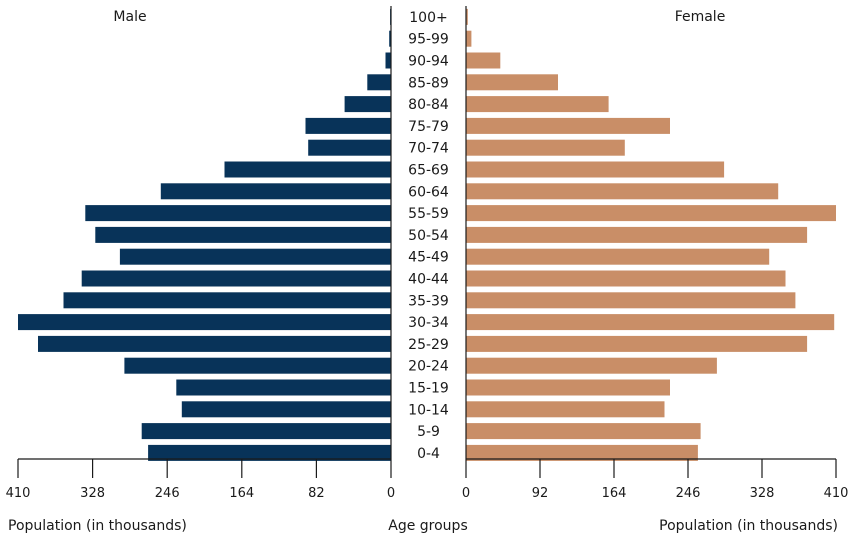 The height and width of the screenshot is (536, 853). Describe the element at coordinates (97, 526) in the screenshot. I see `left-axis-title: Population (in thousands)` at that location.